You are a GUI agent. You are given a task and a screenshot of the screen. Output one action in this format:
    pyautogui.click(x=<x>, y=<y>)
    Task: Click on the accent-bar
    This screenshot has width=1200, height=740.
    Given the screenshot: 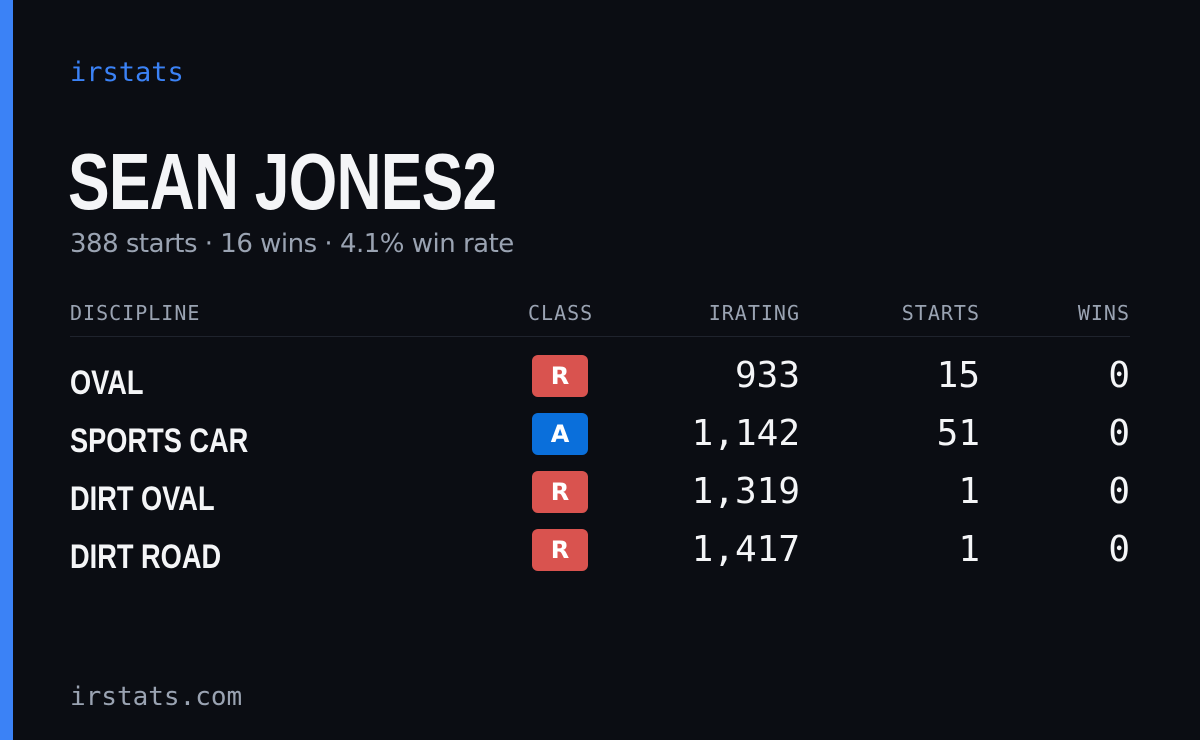 What is the action you would take?
    pyautogui.click(x=6, y=370)
    